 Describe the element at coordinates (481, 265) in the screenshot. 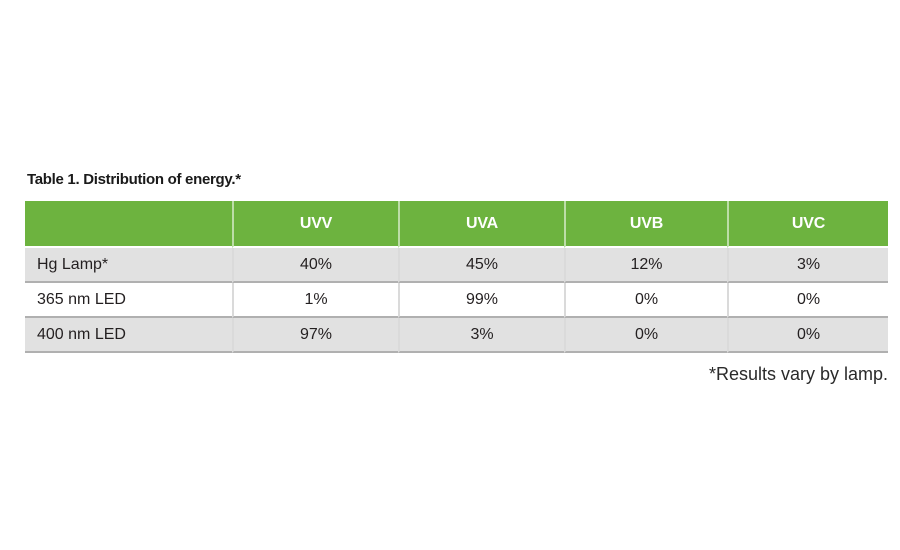

I see `cell-value: 45%` at that location.